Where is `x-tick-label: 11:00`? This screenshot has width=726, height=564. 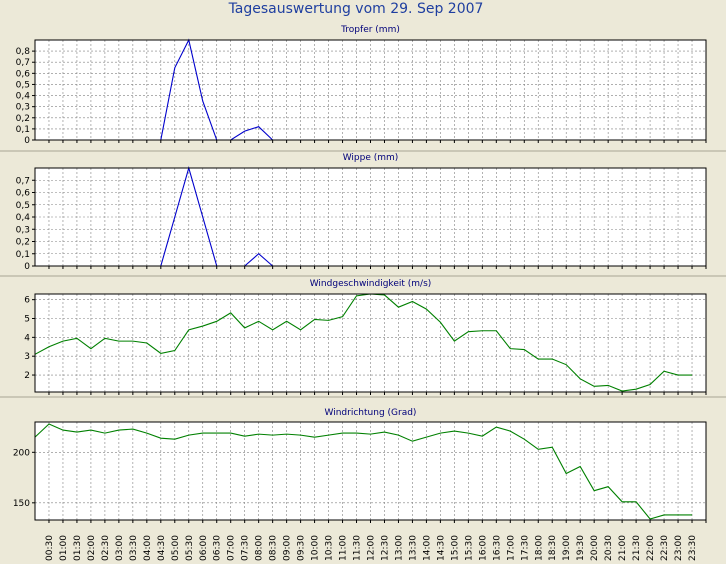
x-tick-label: 11:00 is located at coordinates (344, 548).